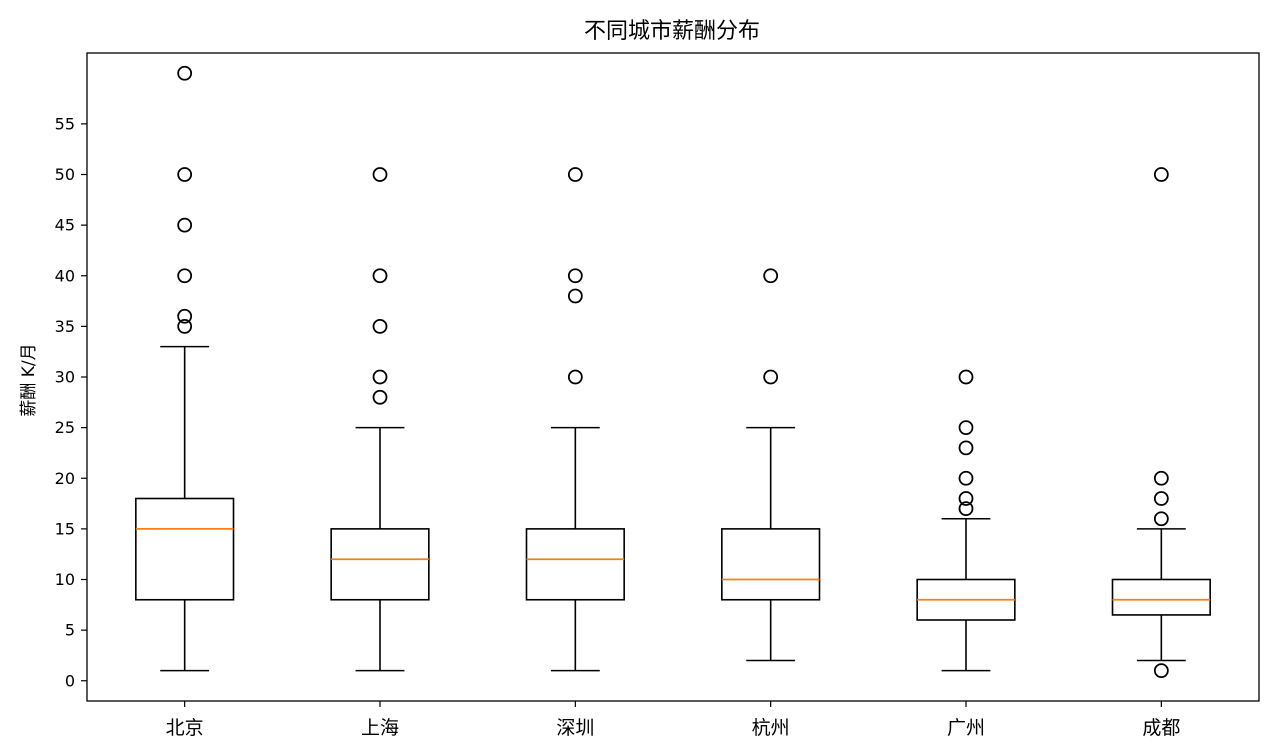 This screenshot has height=756, width=1280. I want to click on chart-title: 不同城市薪酬分布, so click(672, 31).